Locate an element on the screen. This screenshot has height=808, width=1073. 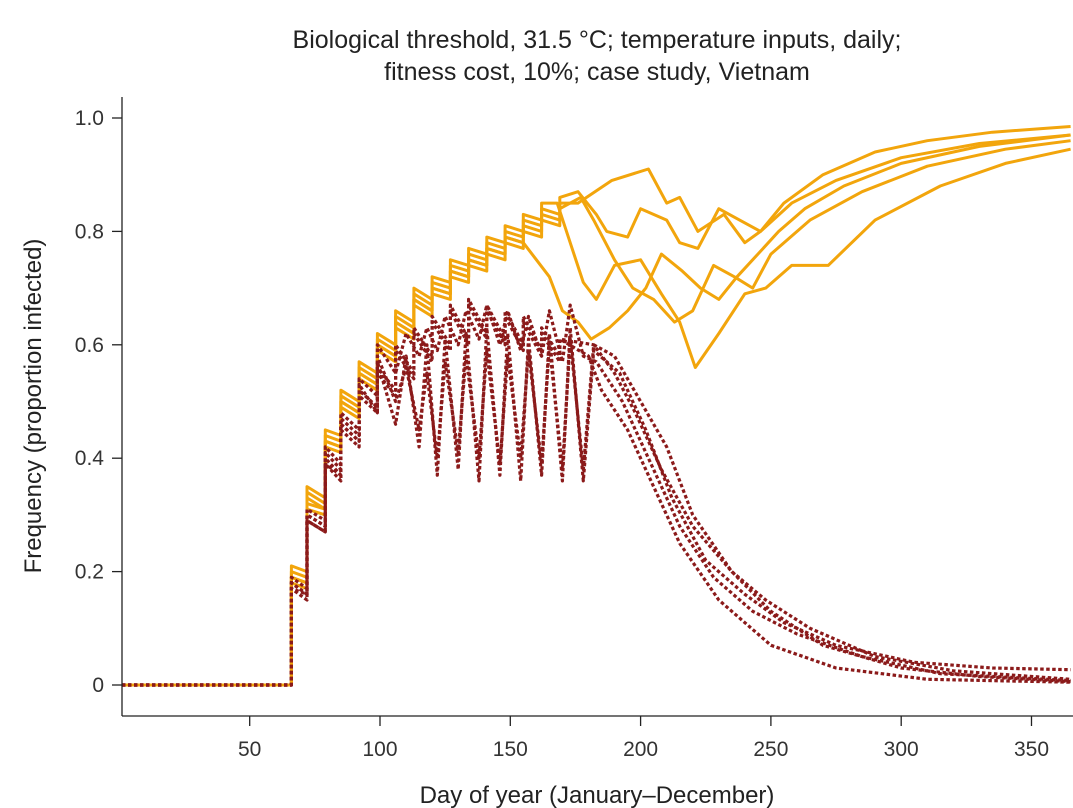
x-ticks: 50 100 150 200 250 300 350 is located at coordinates (643, 738).